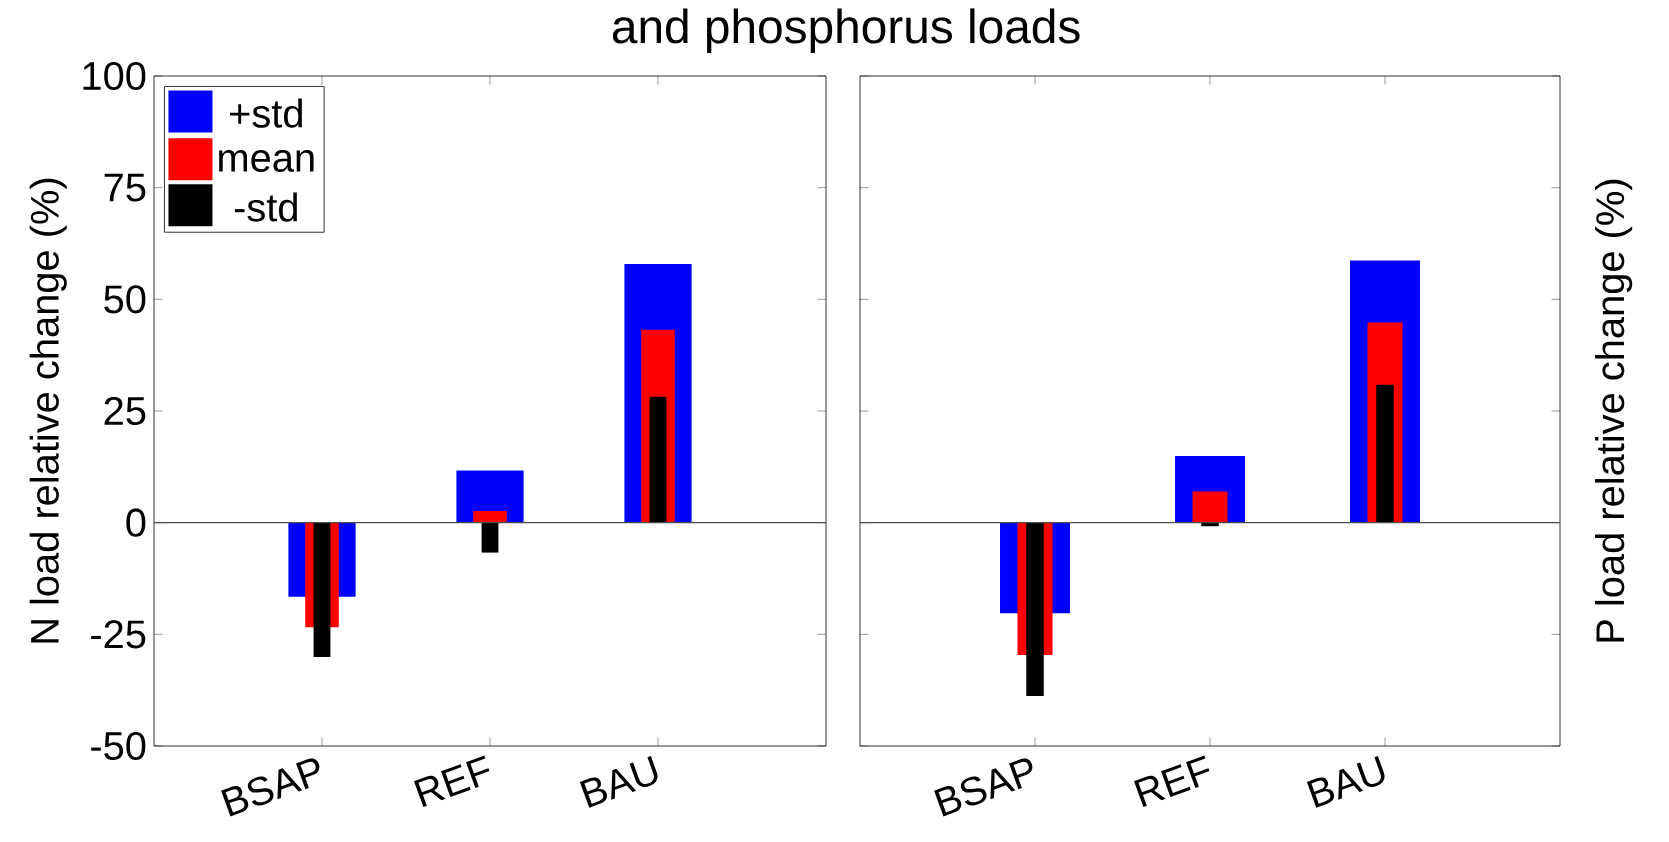  What do you see at coordinates (118, 634) in the screenshot?
I see `y-tick-label: -25` at bounding box center [118, 634].